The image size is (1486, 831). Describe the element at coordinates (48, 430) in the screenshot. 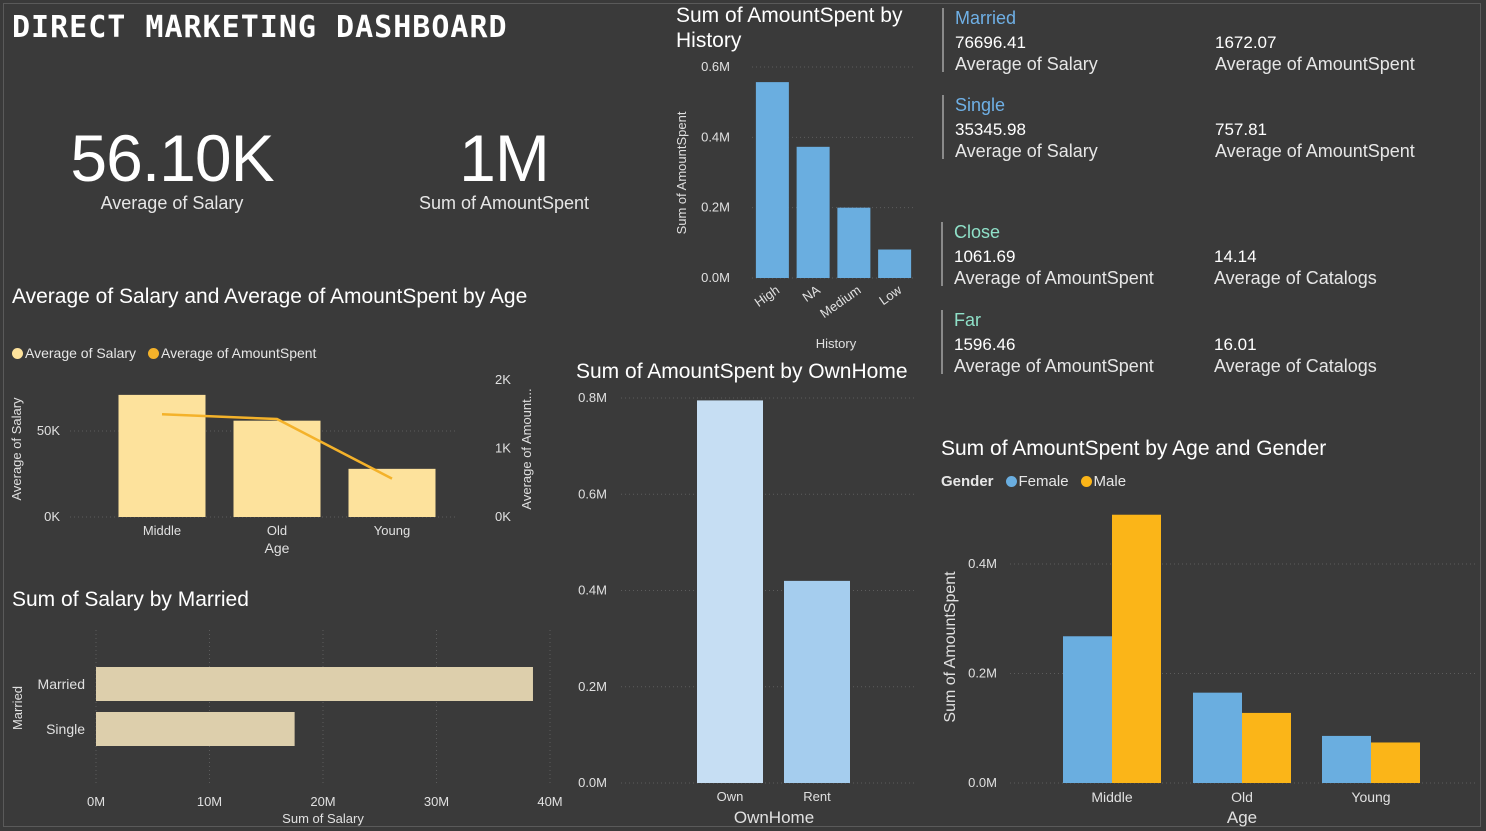

I see `y-tick-label: 50K` at that location.